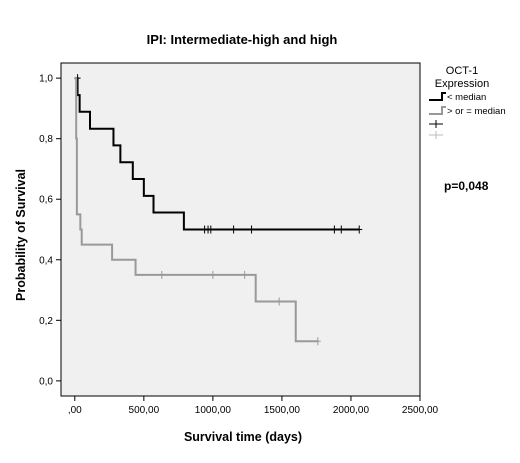 The width and height of the screenshot is (520, 463). Describe the element at coordinates (351, 410) in the screenshot. I see `x-tick-label: 2000,00` at that location.